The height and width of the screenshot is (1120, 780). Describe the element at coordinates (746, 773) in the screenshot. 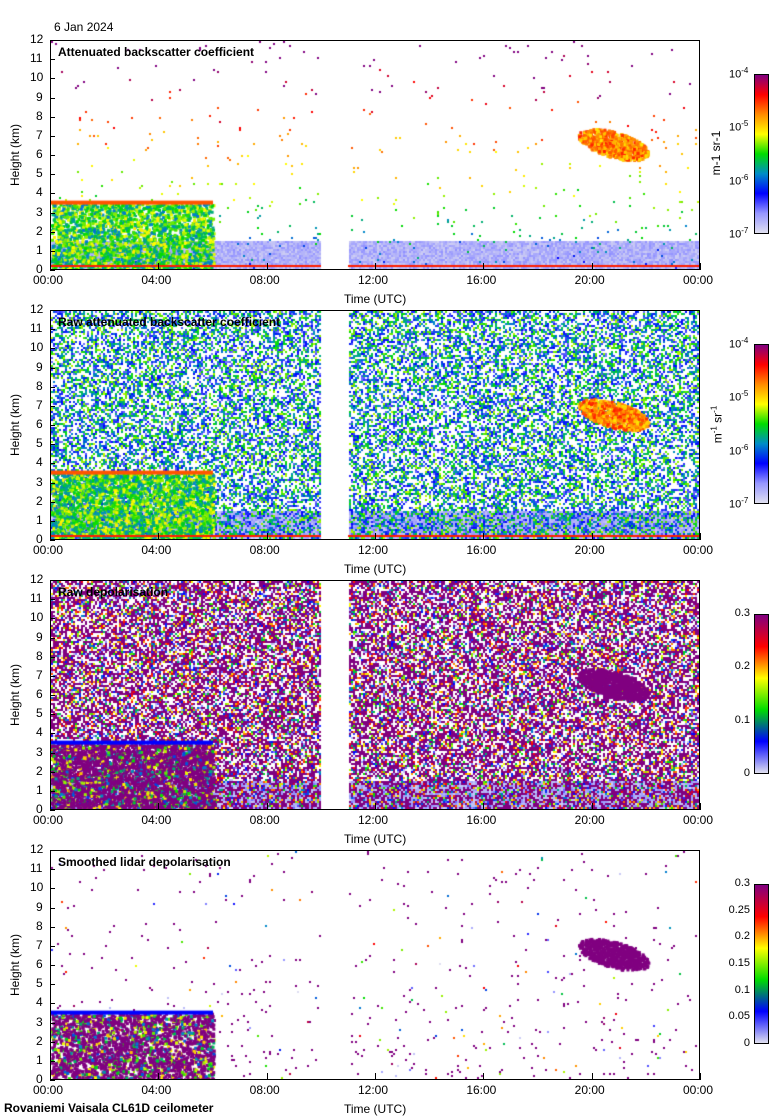

I see `colorbar-tick-label: 0` at that location.